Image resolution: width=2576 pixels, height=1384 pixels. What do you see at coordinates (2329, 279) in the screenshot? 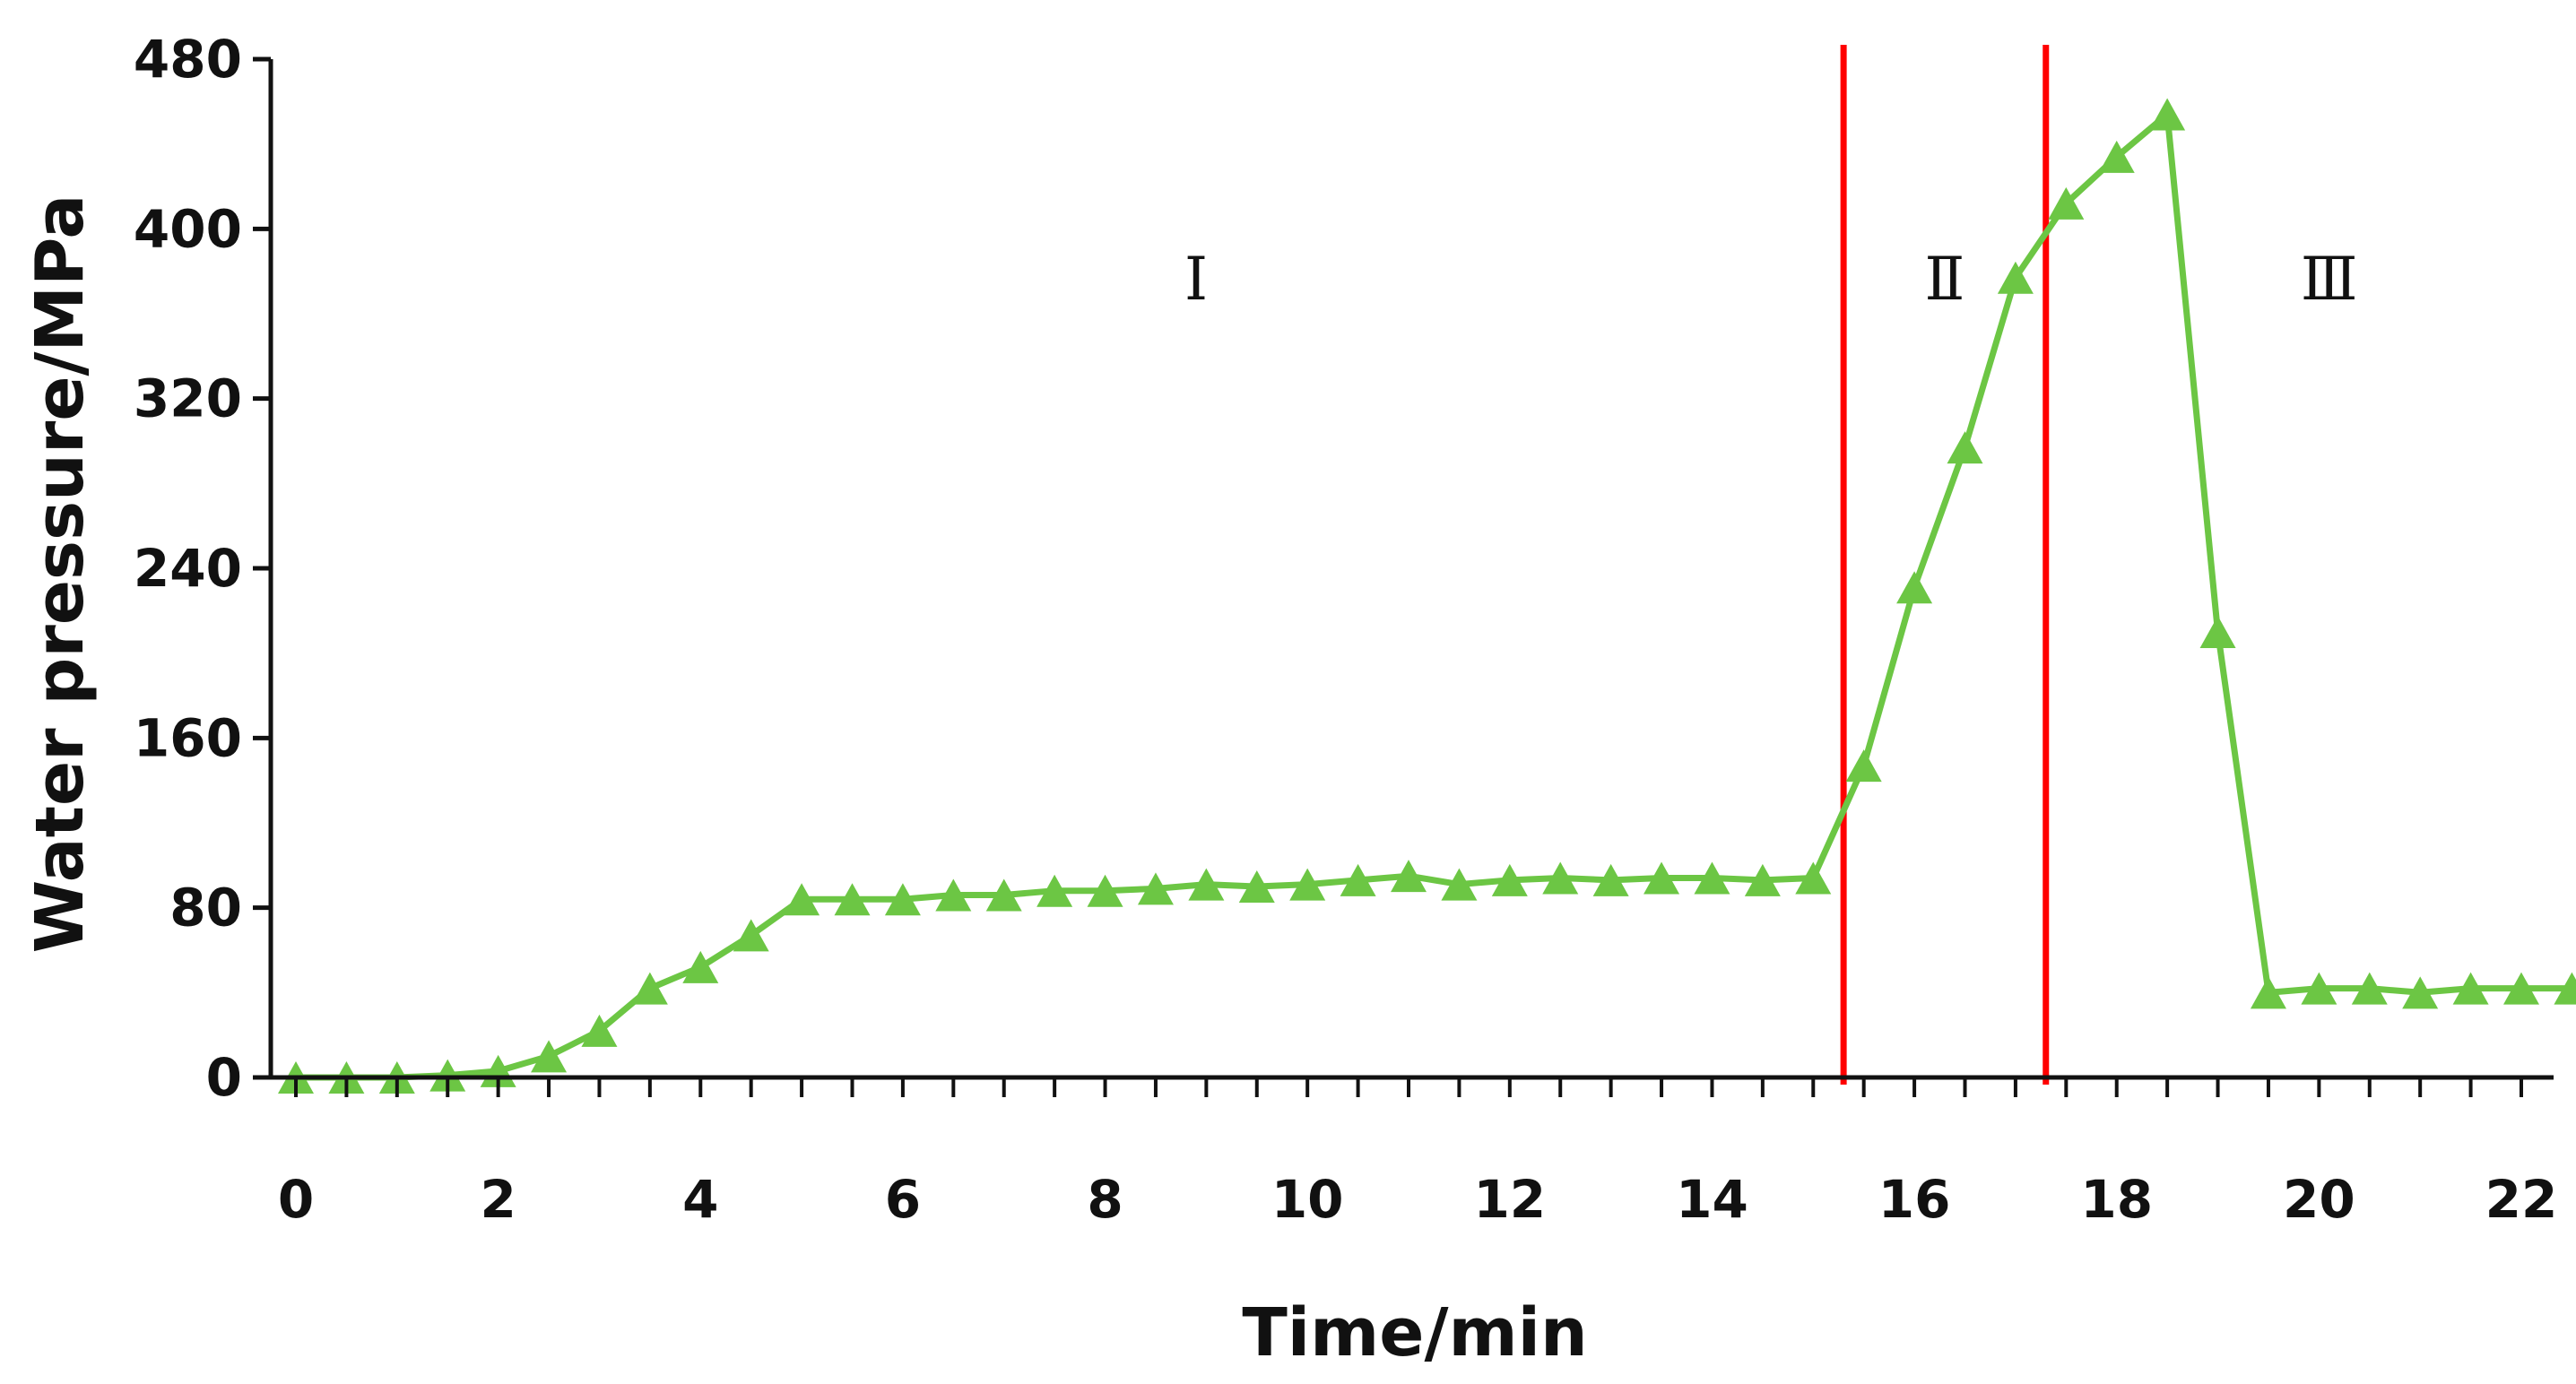
I see `region-label: Ⅲ` at bounding box center [2329, 279].